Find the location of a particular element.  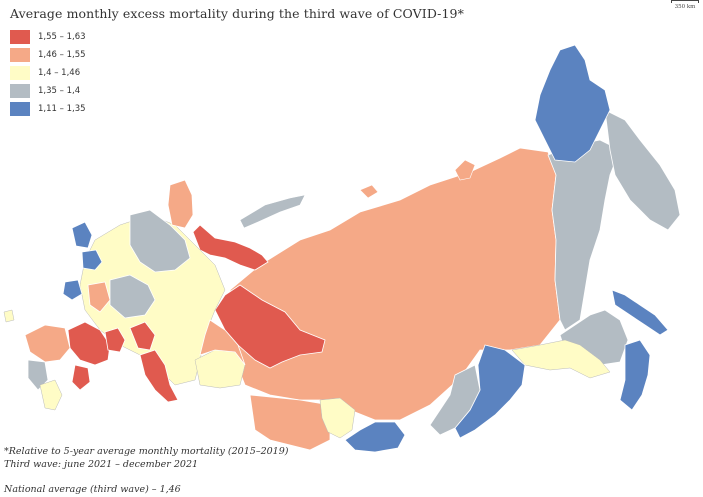

legend-item: 1,11 – 1,35 is located at coordinates (48, 109).